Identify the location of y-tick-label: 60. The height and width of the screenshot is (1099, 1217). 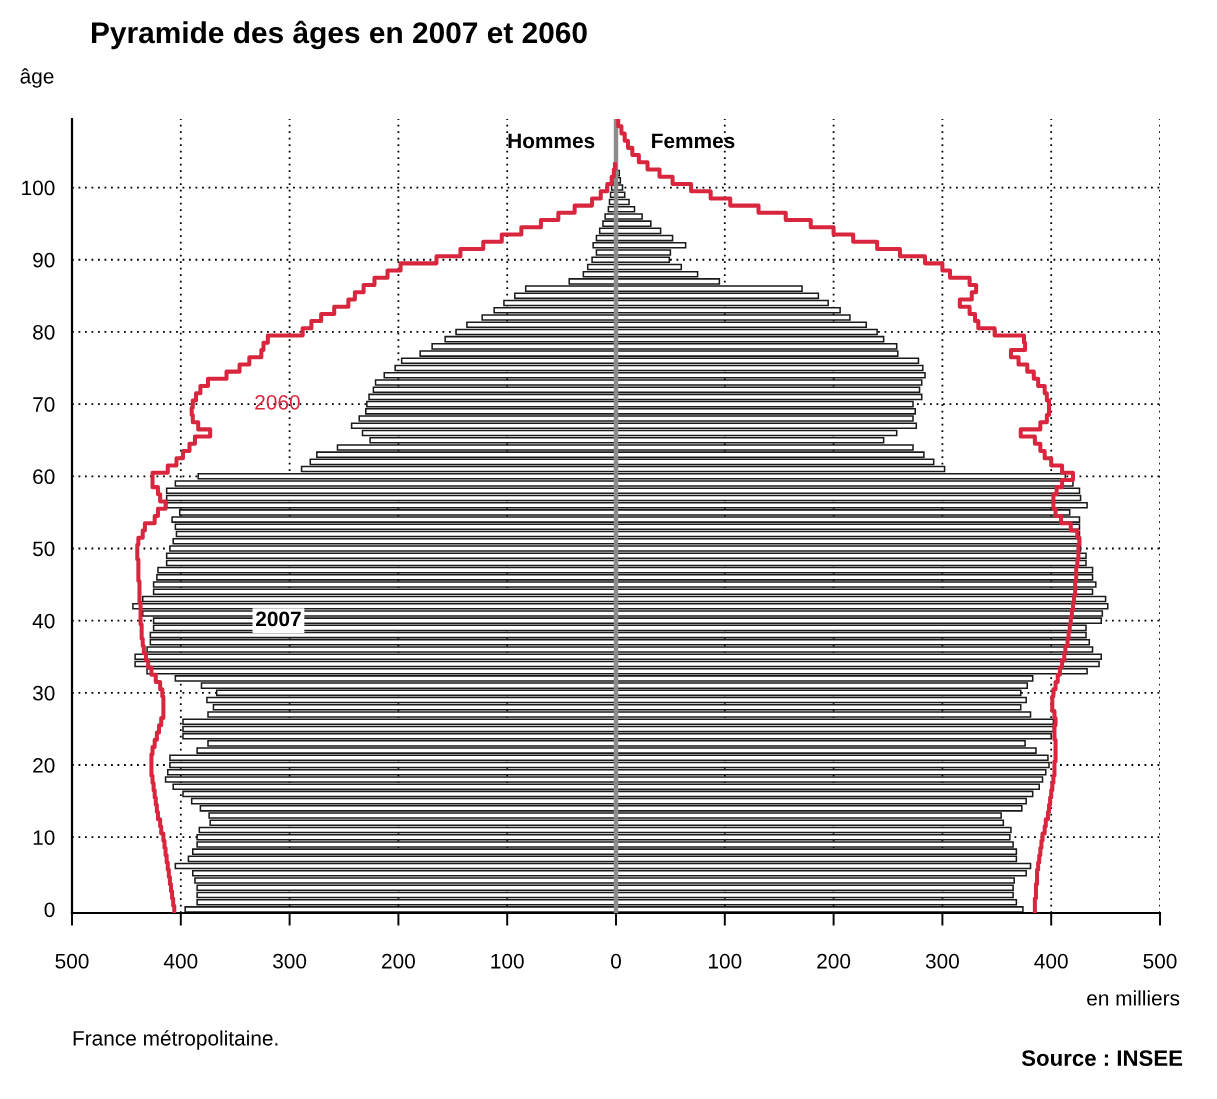
(44, 477).